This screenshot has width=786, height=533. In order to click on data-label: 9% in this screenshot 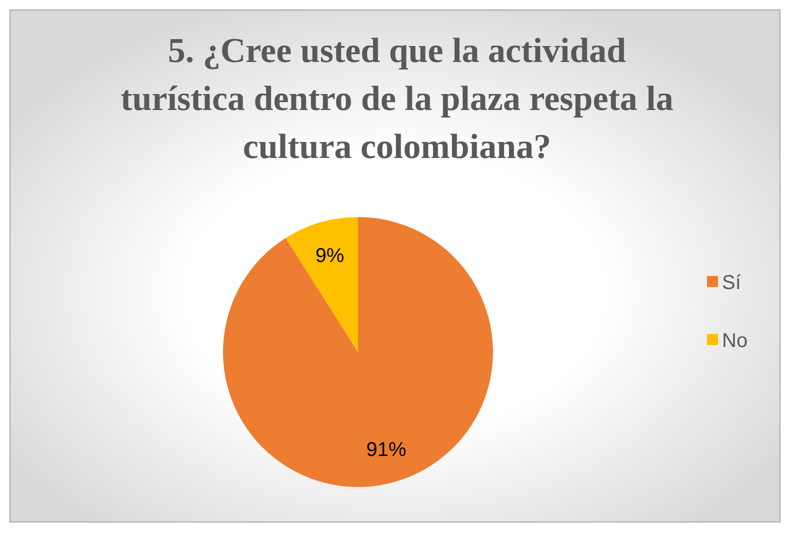, I will do `click(329, 255)`.